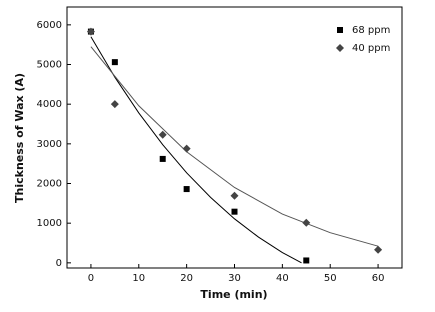 This screenshot has height=312, width=435. Describe the element at coordinates (138, 278) in the screenshot. I see `x-tick-label: 10` at that location.